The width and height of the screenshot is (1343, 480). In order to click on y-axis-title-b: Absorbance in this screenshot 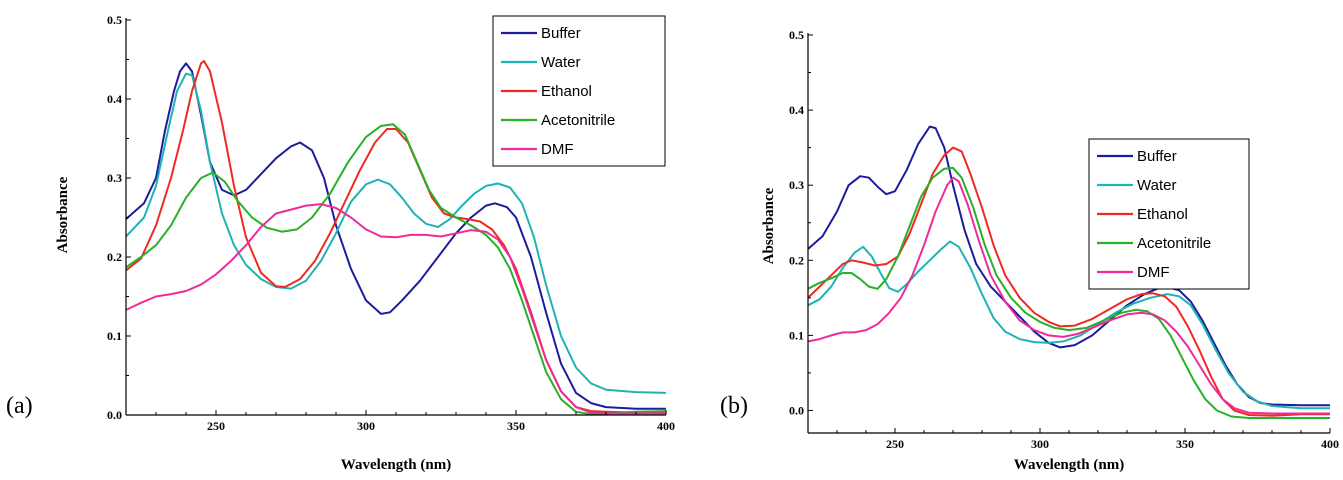, I will do `click(769, 225)`.